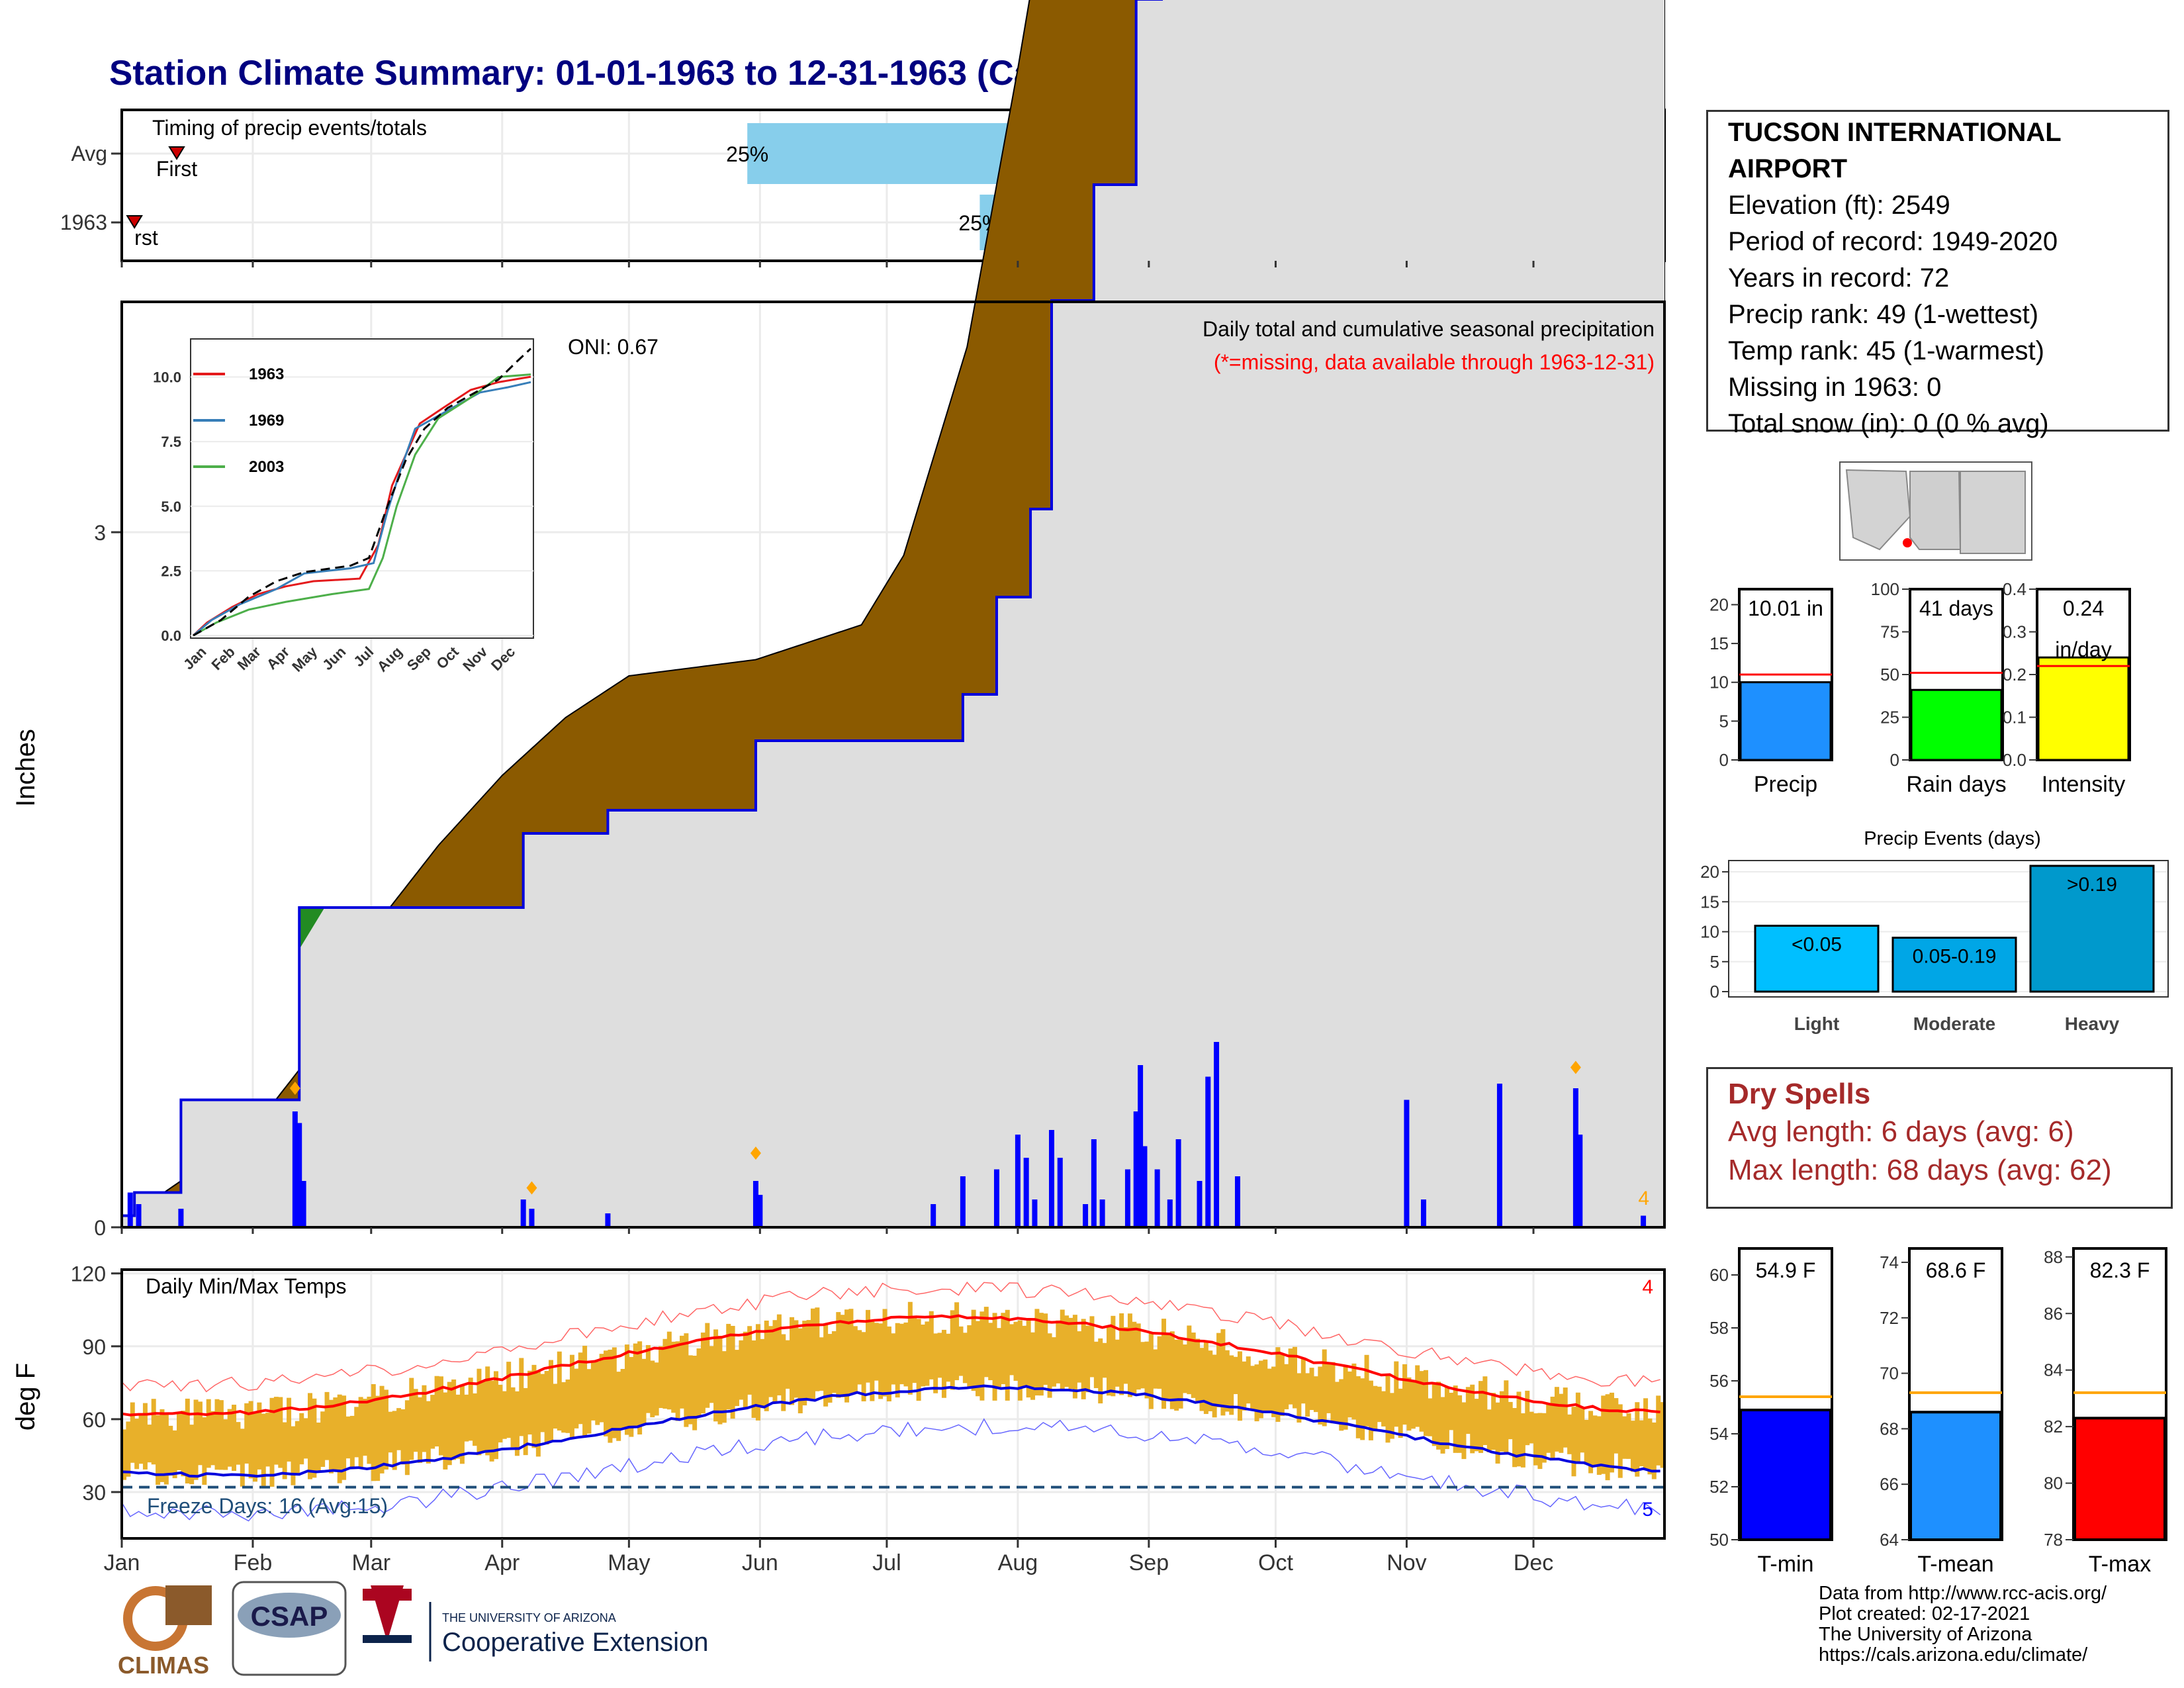  Describe the element at coordinates (1889, 717) in the screenshot. I see `summary-ytick-label: 25` at that location.